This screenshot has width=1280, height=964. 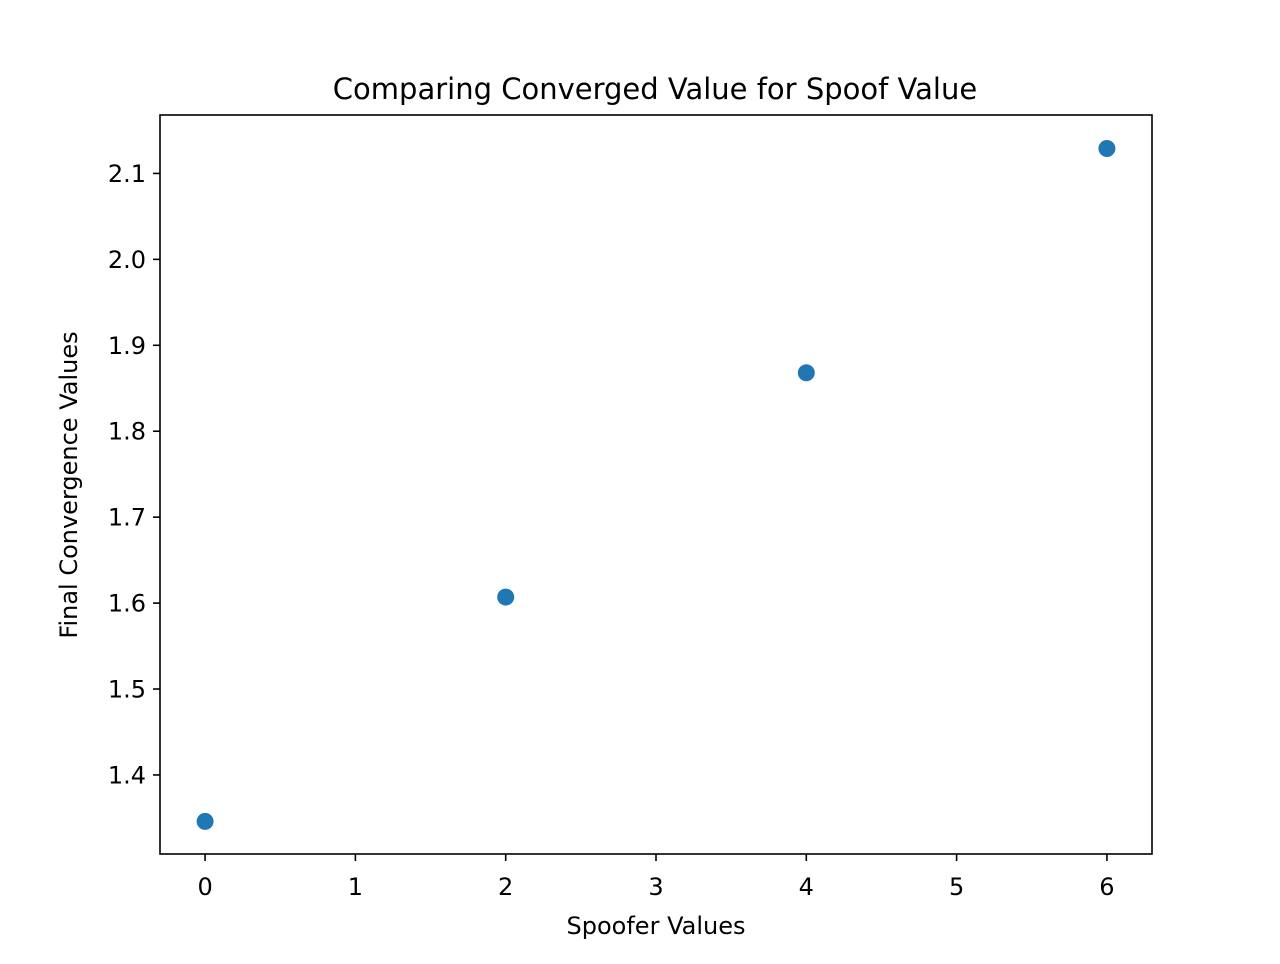 What do you see at coordinates (204, 887) in the screenshot?
I see `x-tick-label: 0` at bounding box center [204, 887].